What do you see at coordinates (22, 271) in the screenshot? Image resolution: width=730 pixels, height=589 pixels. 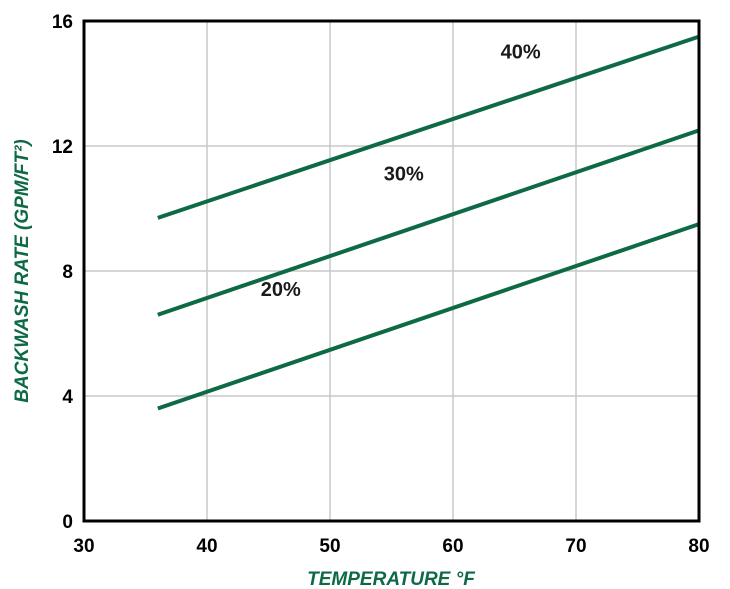 I see `y-axis-title: BACKWASH RATE (GPM/FT²)` at bounding box center [22, 271].